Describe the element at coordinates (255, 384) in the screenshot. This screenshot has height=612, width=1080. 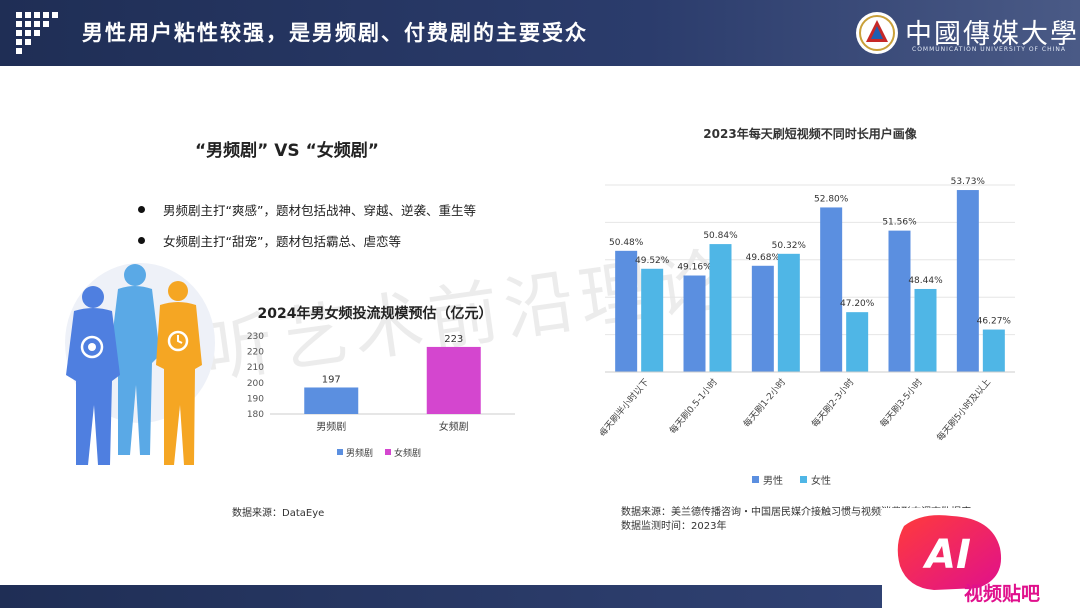
I see `left-chart-ytick: 200` at that location.